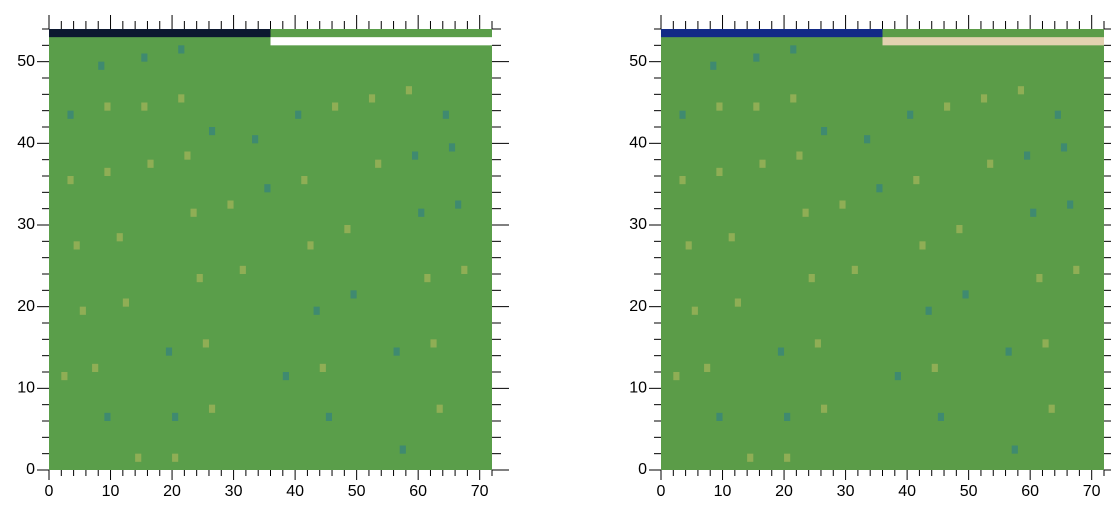  What do you see at coordinates (111, 491) in the screenshot?
I see `x-tick-label: 10` at bounding box center [111, 491].